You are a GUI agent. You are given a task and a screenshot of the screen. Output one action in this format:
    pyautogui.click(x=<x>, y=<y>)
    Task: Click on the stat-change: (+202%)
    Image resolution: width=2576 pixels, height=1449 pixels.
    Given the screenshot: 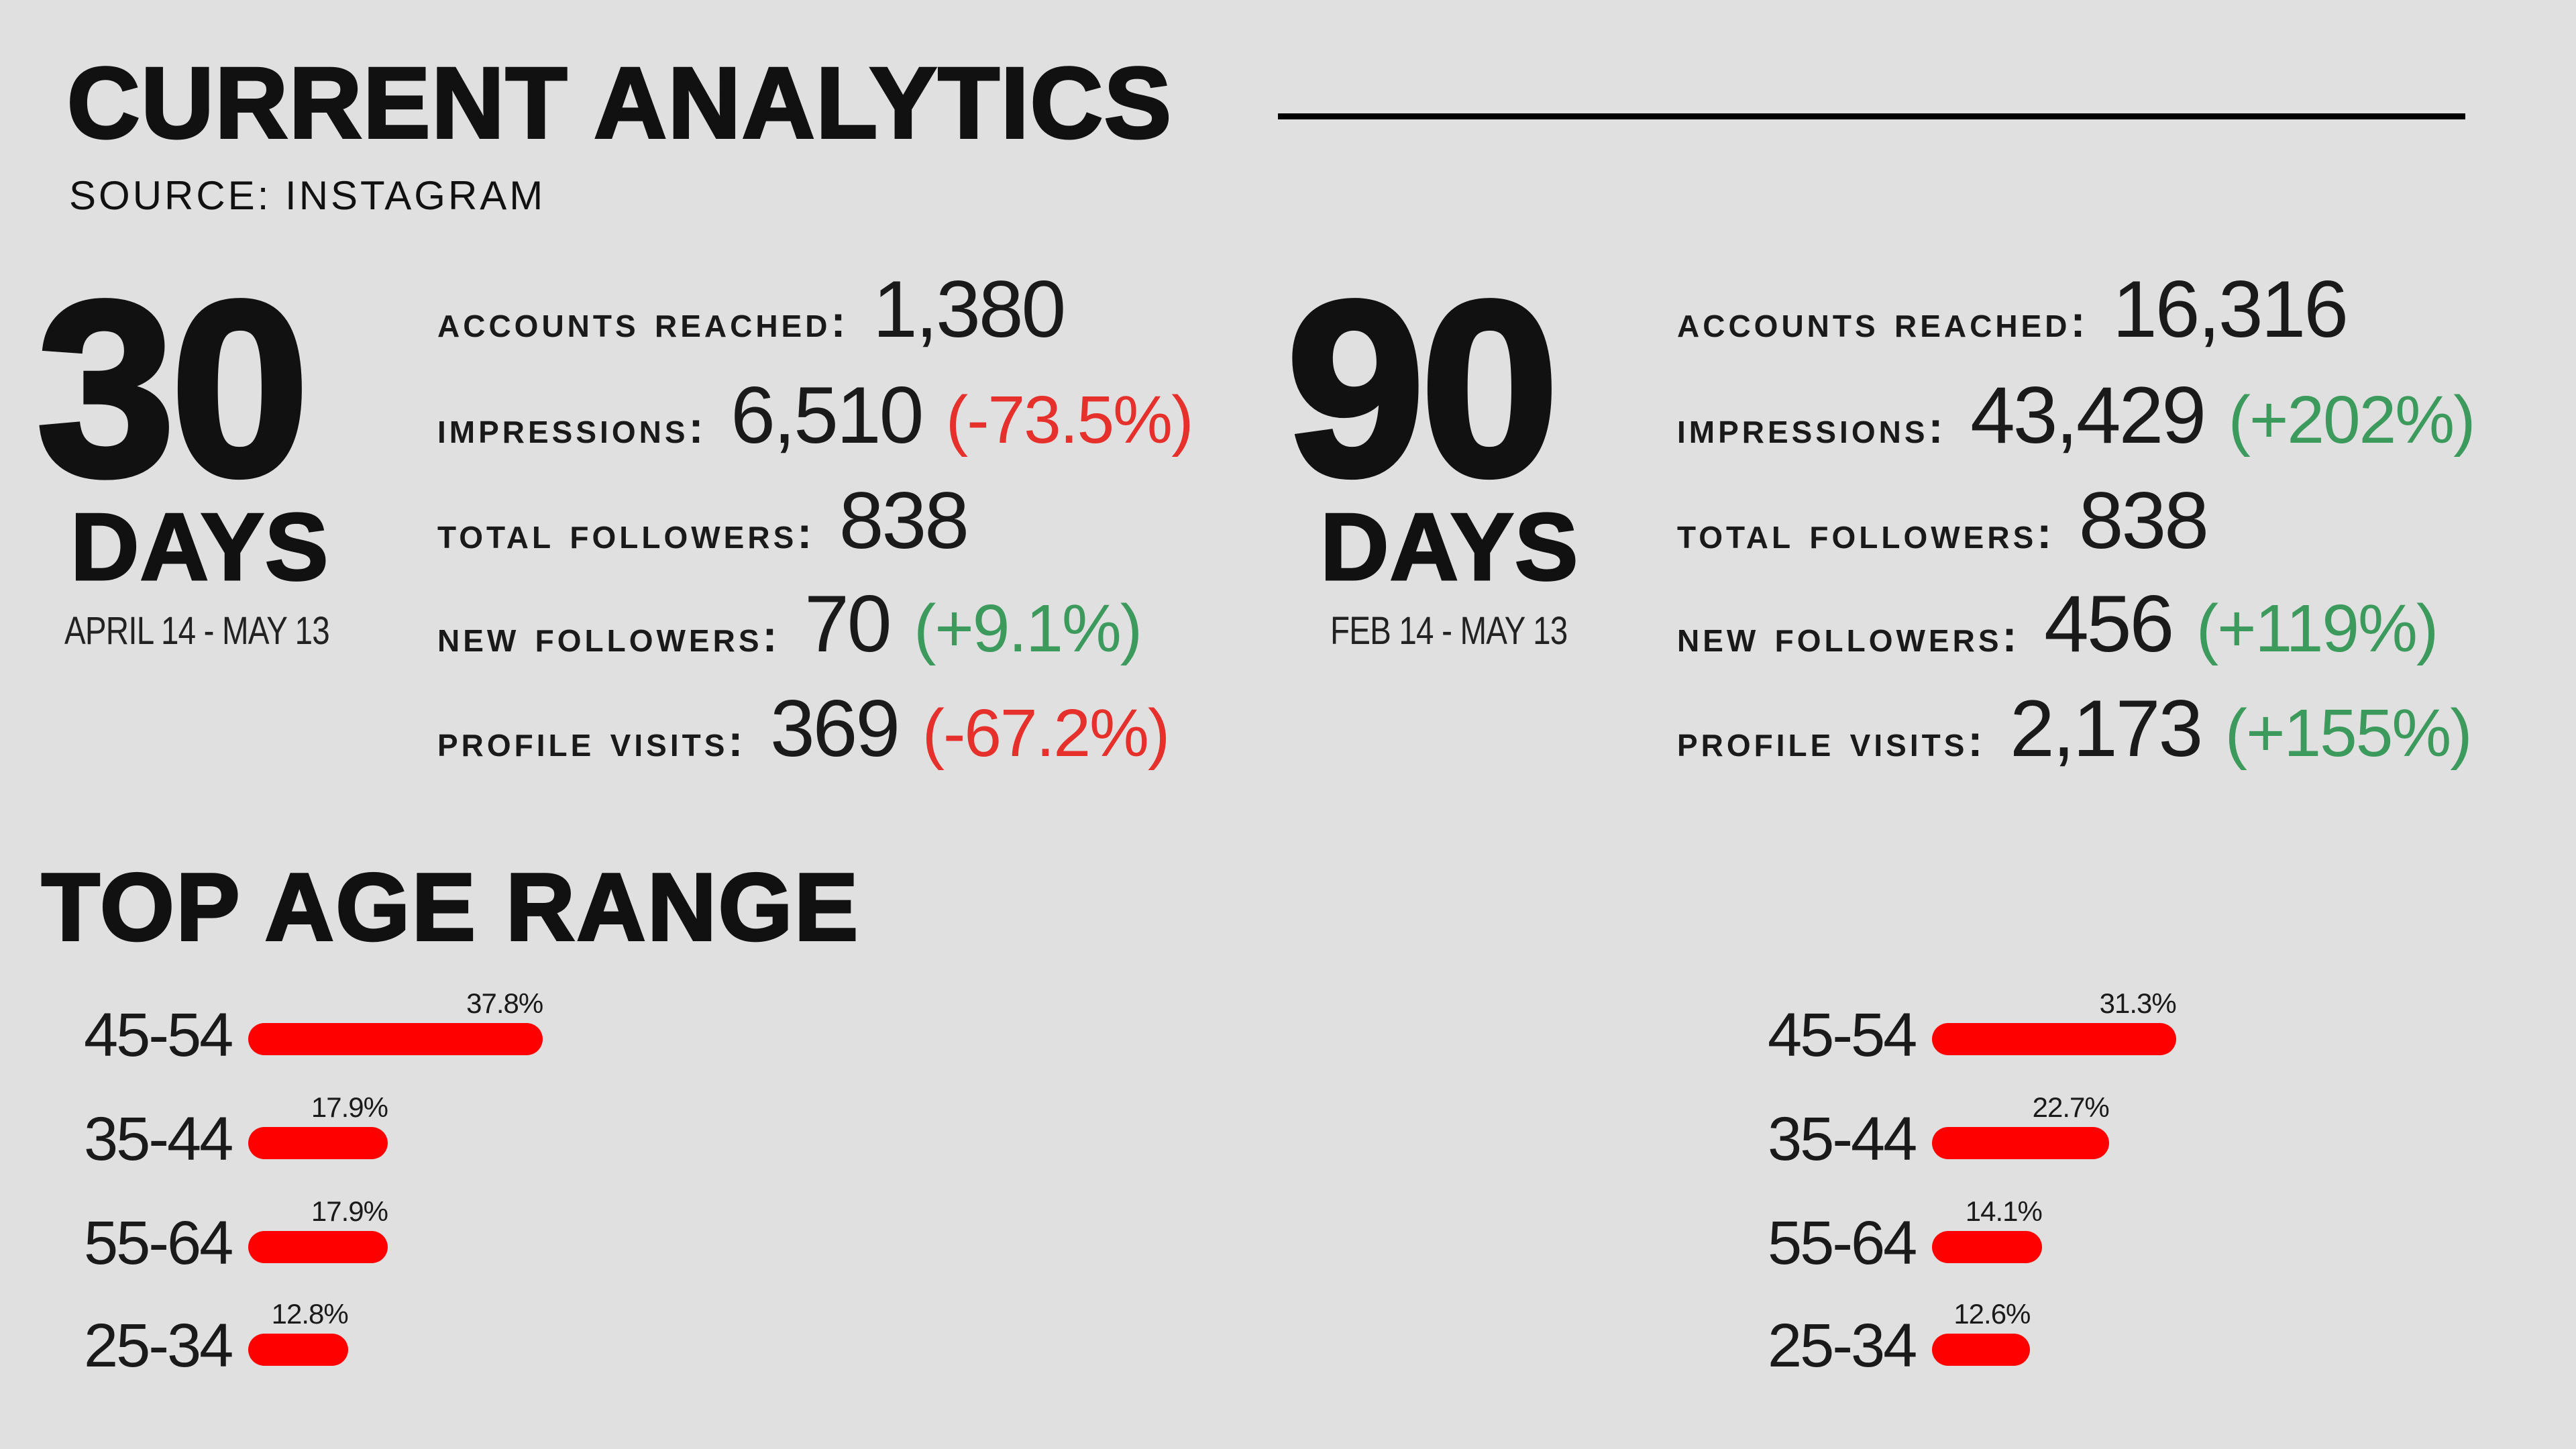 What is the action you would take?
    pyautogui.click(x=2352, y=420)
    